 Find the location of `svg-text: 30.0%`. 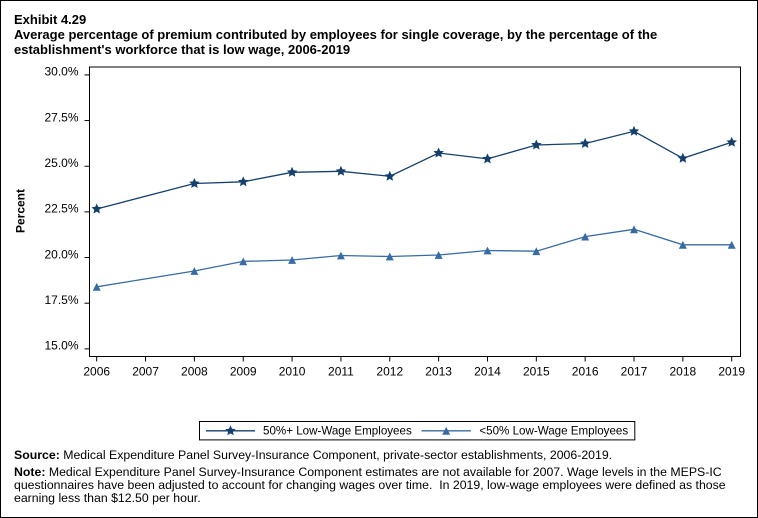

svg-text: 30.0% is located at coordinates (61, 72).